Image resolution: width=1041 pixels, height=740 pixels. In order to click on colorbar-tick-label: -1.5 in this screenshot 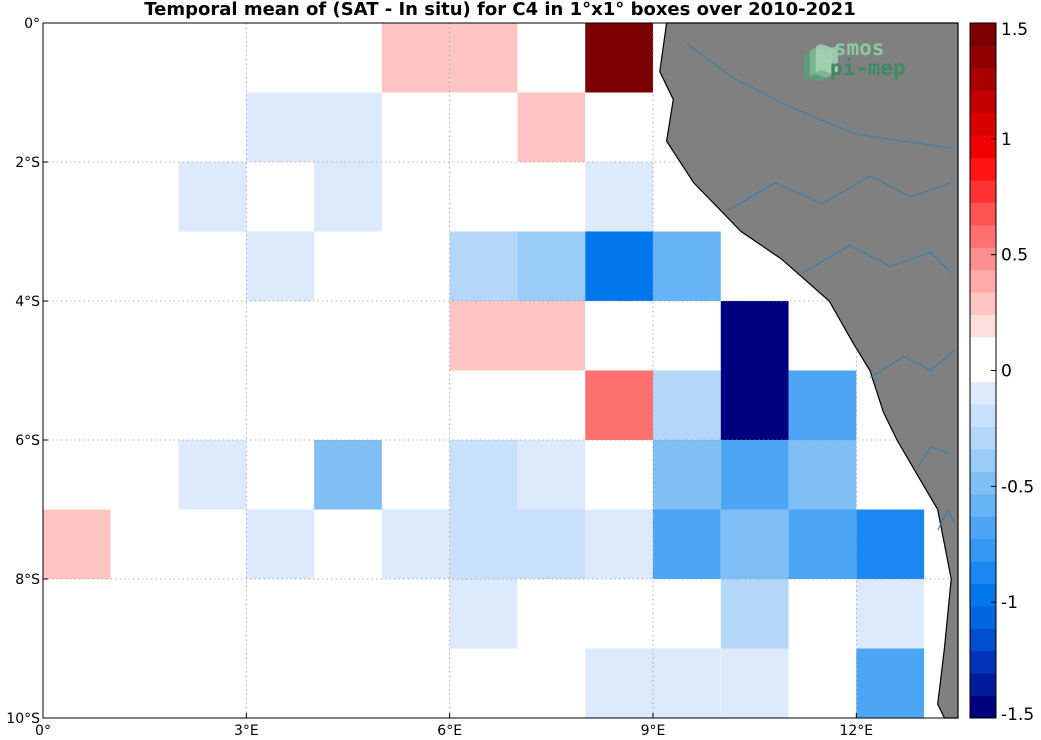, I will do `click(1017, 715)`.